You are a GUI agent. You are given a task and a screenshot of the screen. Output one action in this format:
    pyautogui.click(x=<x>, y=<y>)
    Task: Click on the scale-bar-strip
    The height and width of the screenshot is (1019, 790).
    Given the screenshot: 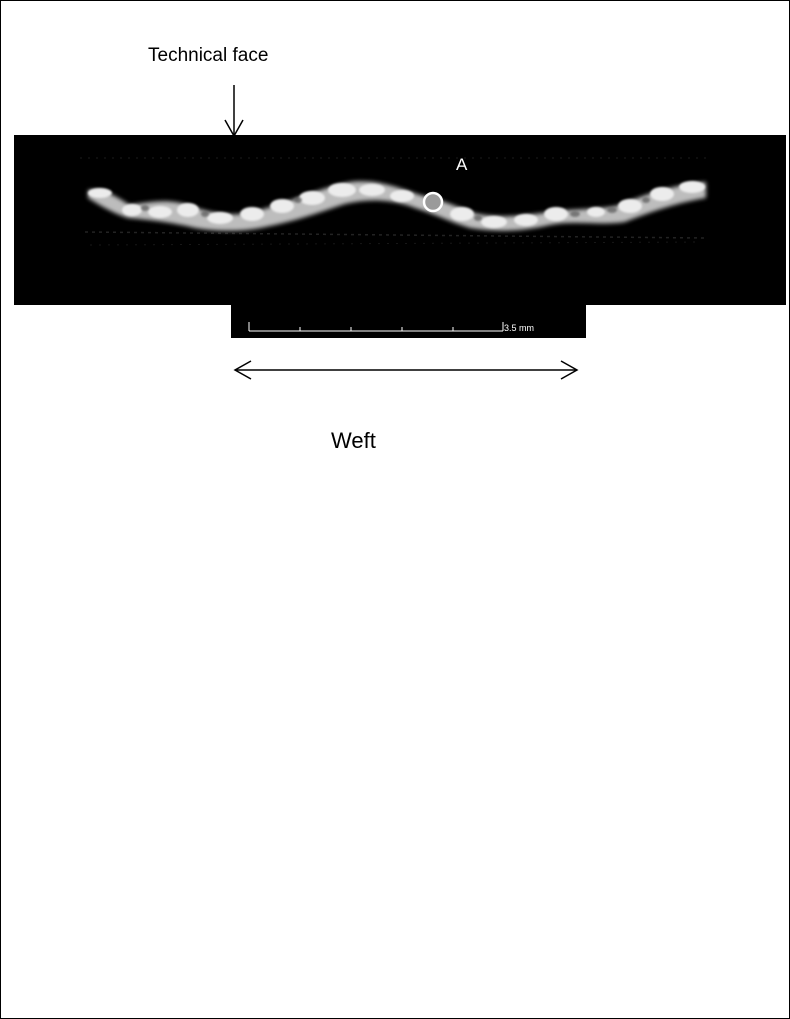 What is the action you would take?
    pyautogui.click(x=408, y=321)
    